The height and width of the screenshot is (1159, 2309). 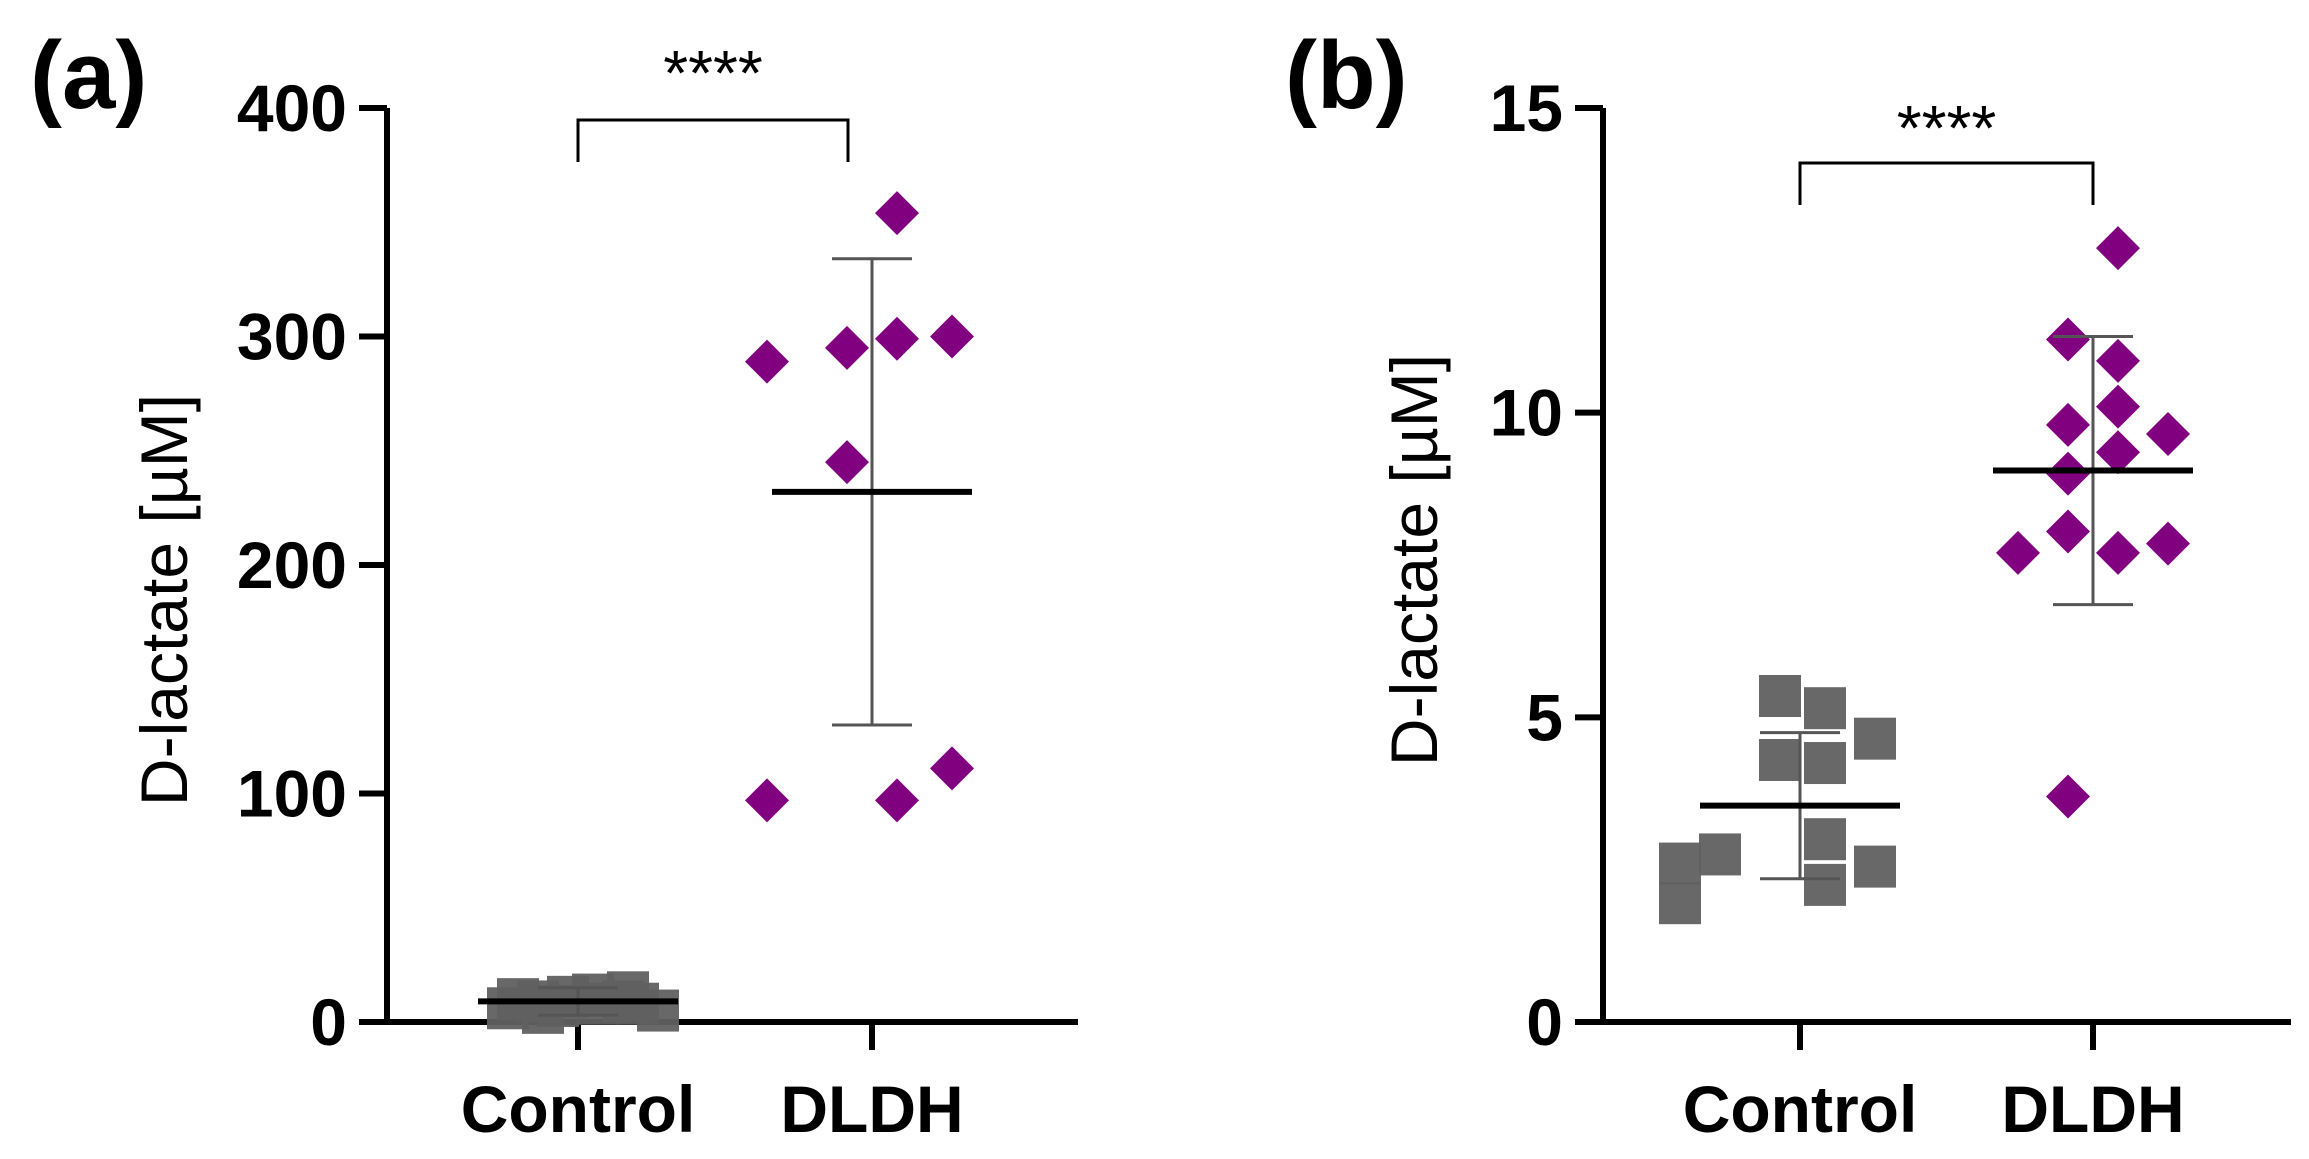 I want to click on panel-b-y-ticks: 0 5 10 15, so click(x=1546, y=565).